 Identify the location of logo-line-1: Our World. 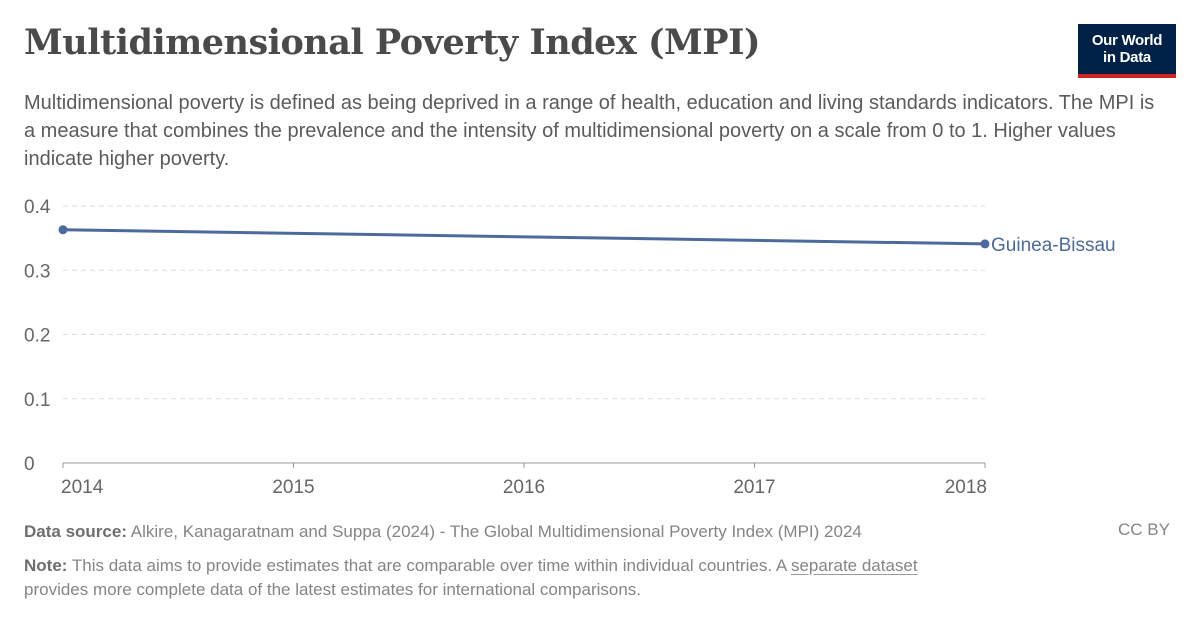
(1127, 40).